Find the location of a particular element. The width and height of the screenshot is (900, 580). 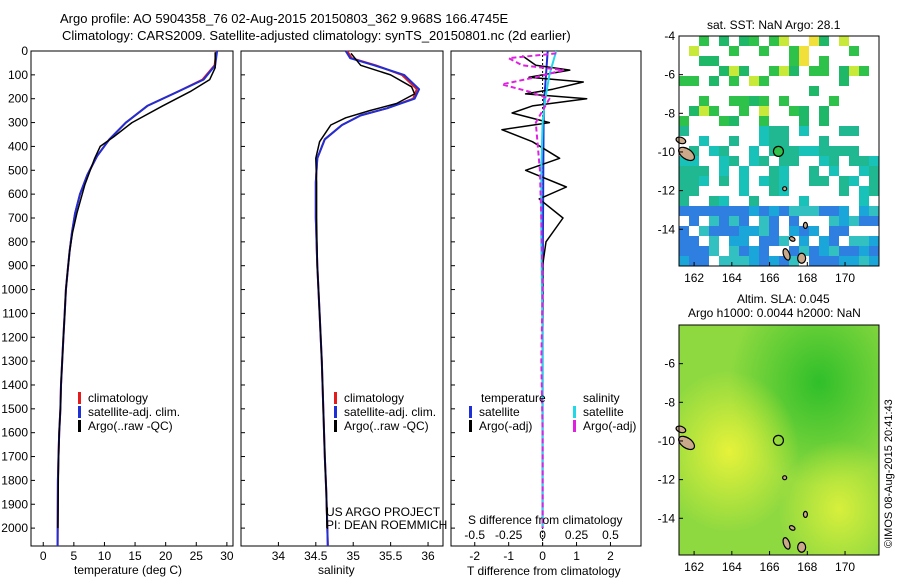

map-lon-label: 170 is located at coordinates (845, 567).